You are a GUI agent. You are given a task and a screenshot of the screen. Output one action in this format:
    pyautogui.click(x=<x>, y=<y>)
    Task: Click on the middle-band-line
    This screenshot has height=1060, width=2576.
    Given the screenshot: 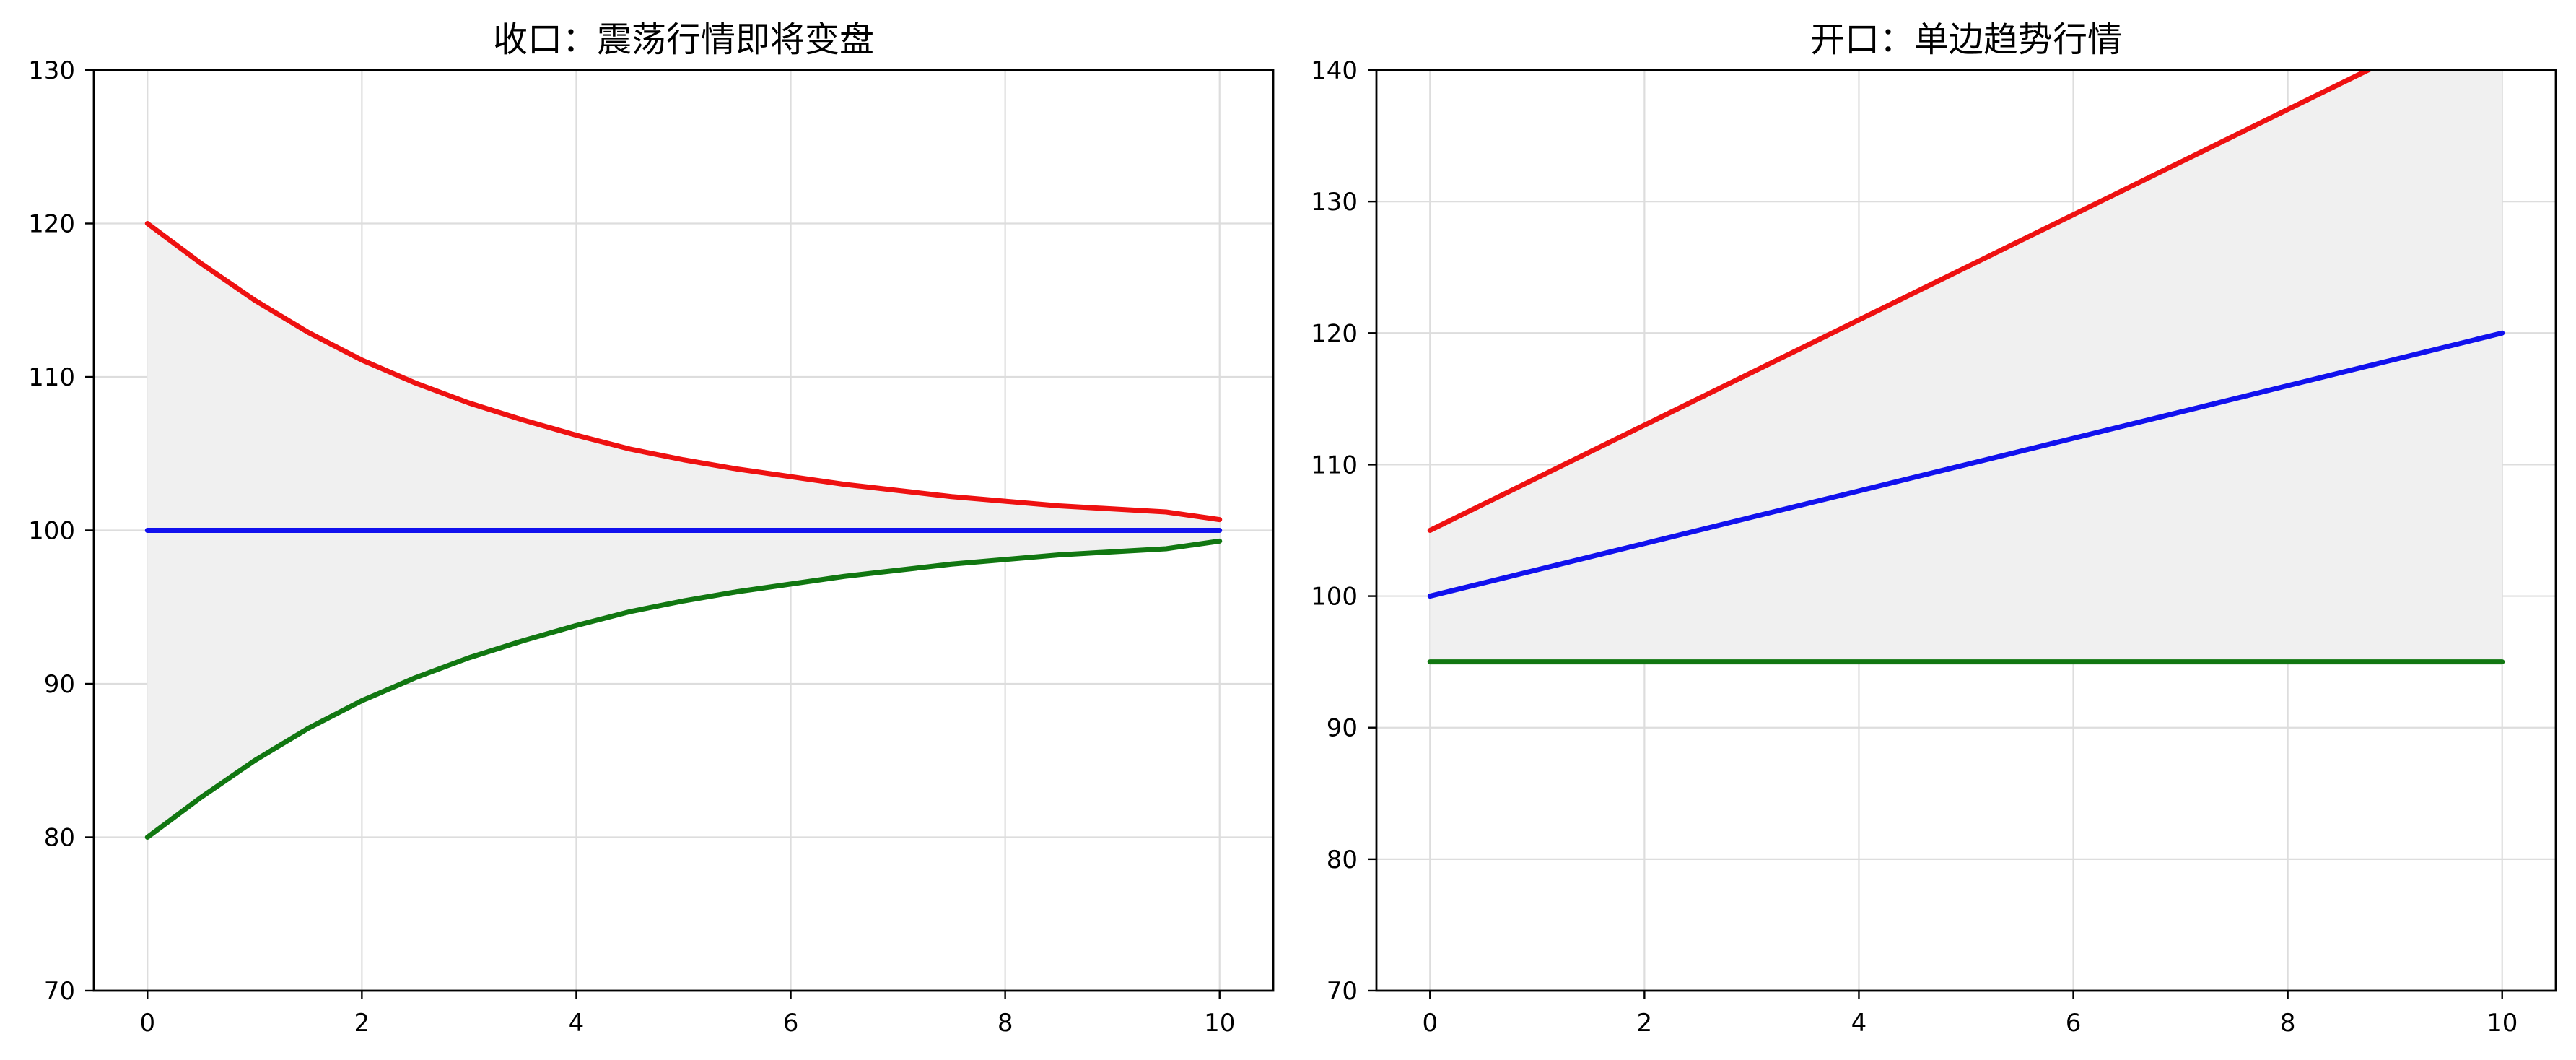 What is the action you would take?
    pyautogui.click(x=1966, y=464)
    